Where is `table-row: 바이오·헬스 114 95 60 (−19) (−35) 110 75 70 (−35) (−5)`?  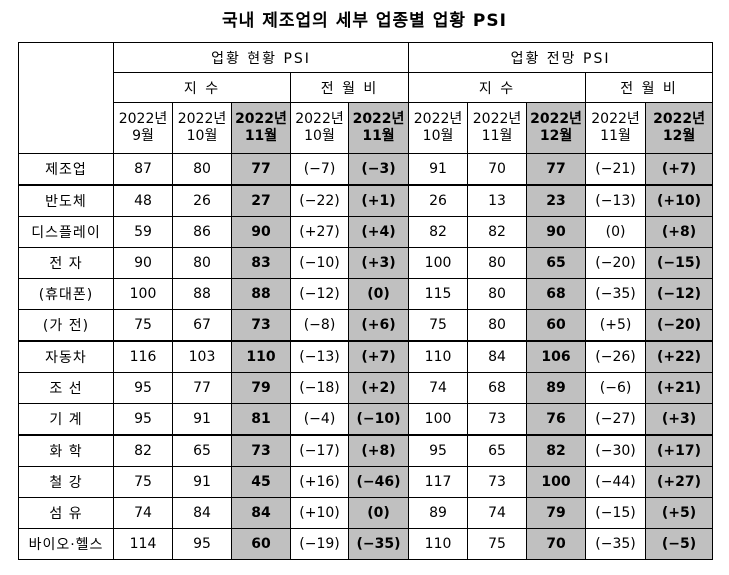 table-row: 바이오·헬스 114 95 60 (−19) (−35) 110 75 70 (−35) (−5) is located at coordinates (366, 544).